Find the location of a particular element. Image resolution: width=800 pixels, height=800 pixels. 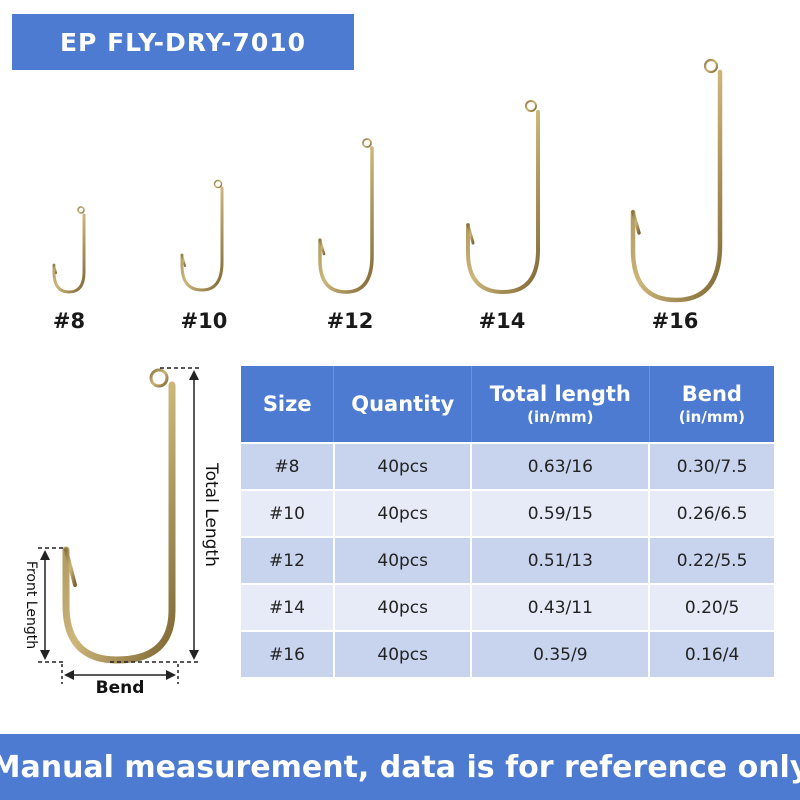

cell-total-length: 0.35/9 is located at coordinates (561, 653).